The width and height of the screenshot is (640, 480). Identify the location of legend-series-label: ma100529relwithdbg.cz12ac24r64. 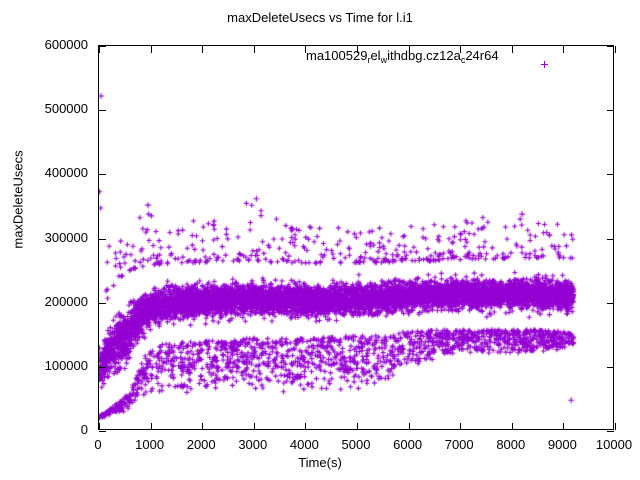
(402, 56).